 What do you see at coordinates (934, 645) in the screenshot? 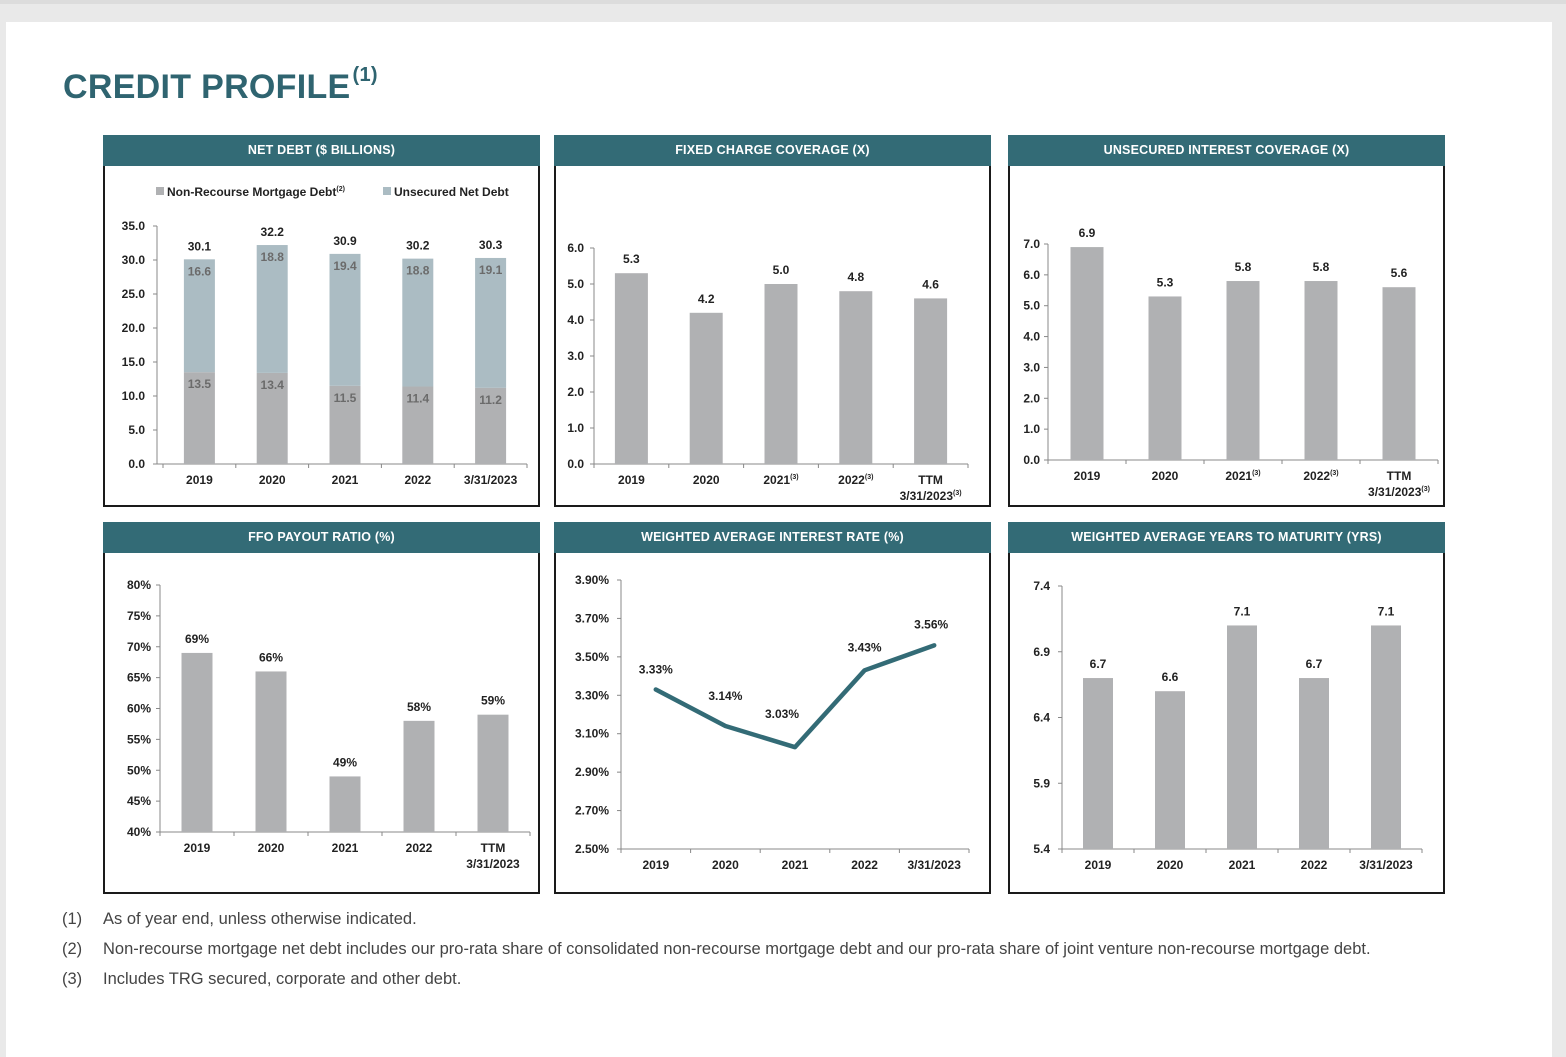
I see `data-point` at bounding box center [934, 645].